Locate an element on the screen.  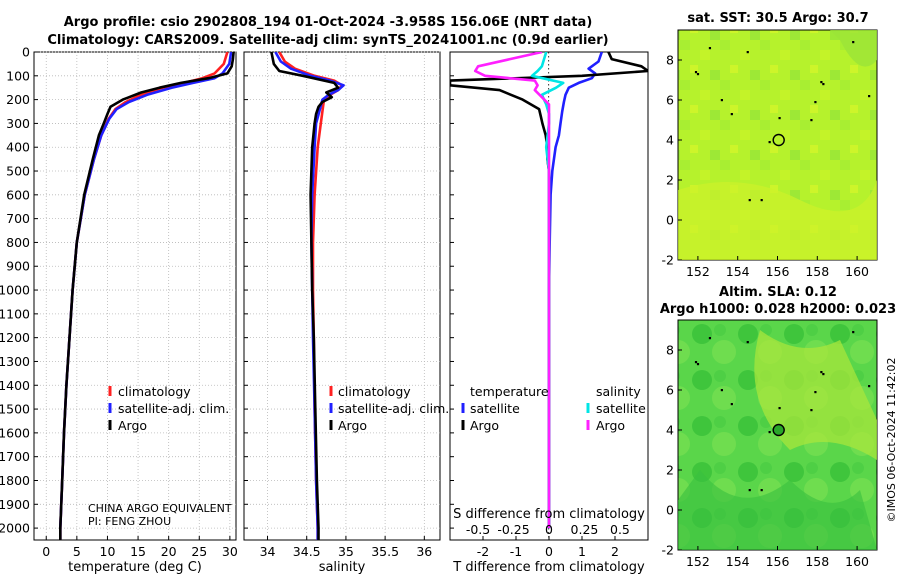
sla-map-ticks: 152 154 156 158 160 -2 0 2 4 6 8 is located at coordinates (766, 456).